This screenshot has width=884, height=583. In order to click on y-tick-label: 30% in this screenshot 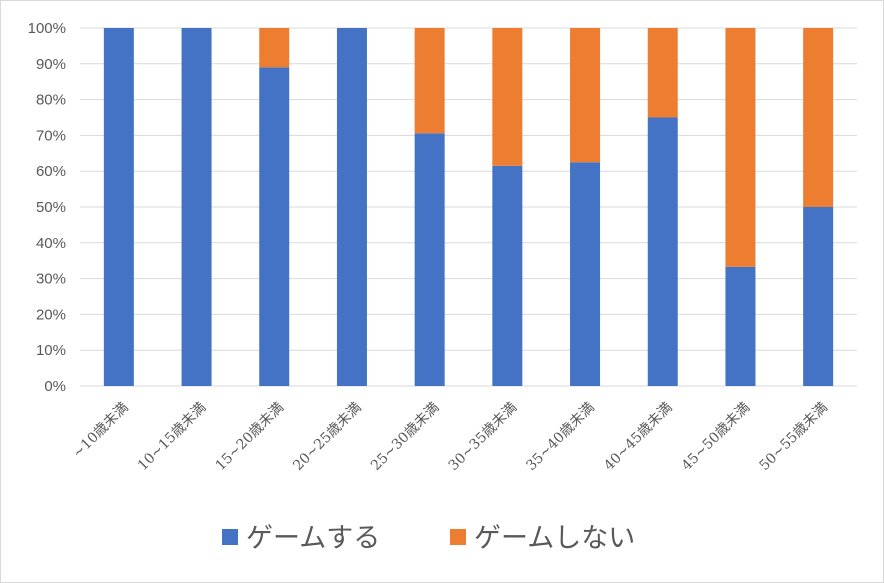, I will do `click(51, 279)`.